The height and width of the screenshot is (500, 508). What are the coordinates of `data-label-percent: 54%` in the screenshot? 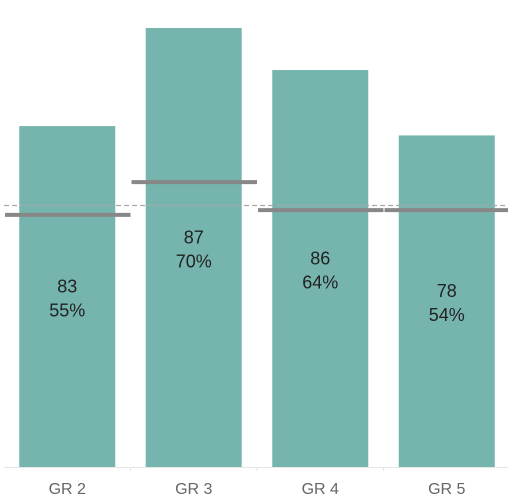 It's located at (447, 315).